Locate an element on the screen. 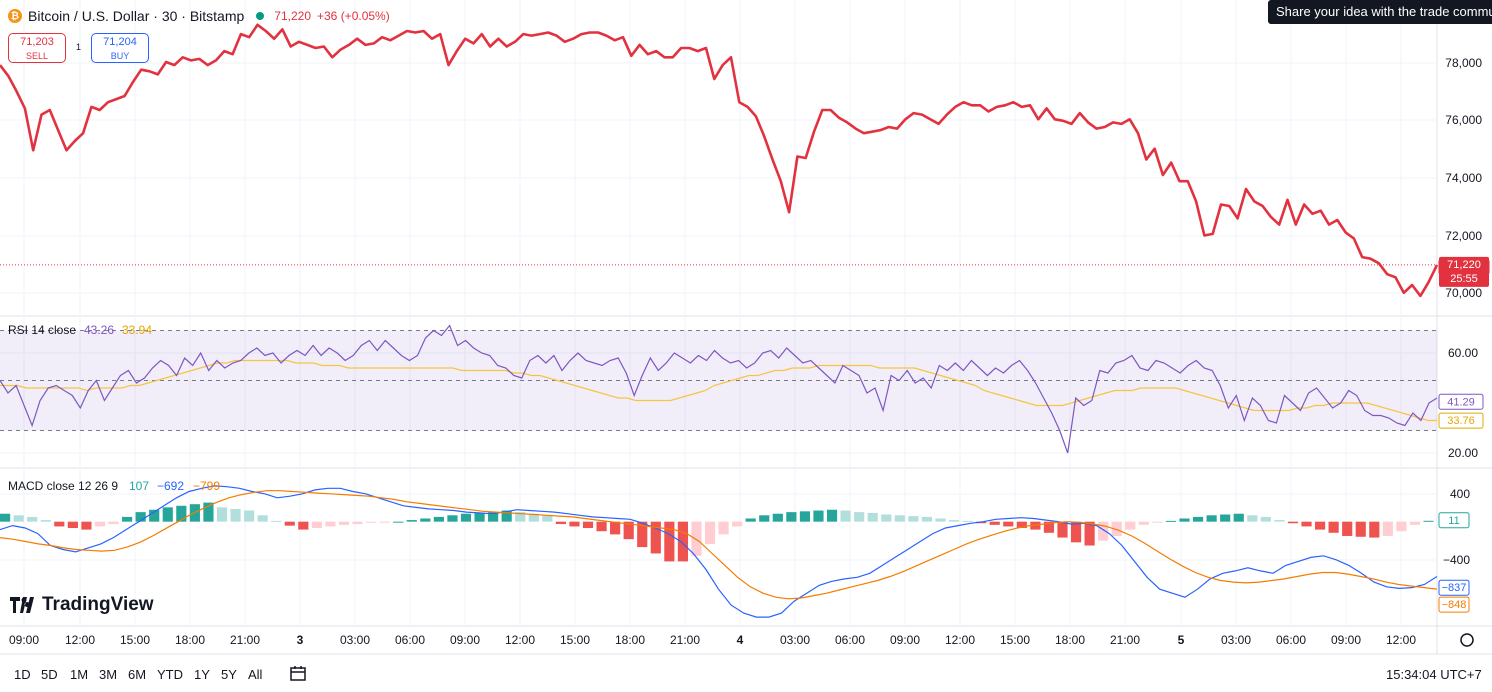 This screenshot has width=1492, height=692. sell-button: 71,203 SELL is located at coordinates (37, 48).